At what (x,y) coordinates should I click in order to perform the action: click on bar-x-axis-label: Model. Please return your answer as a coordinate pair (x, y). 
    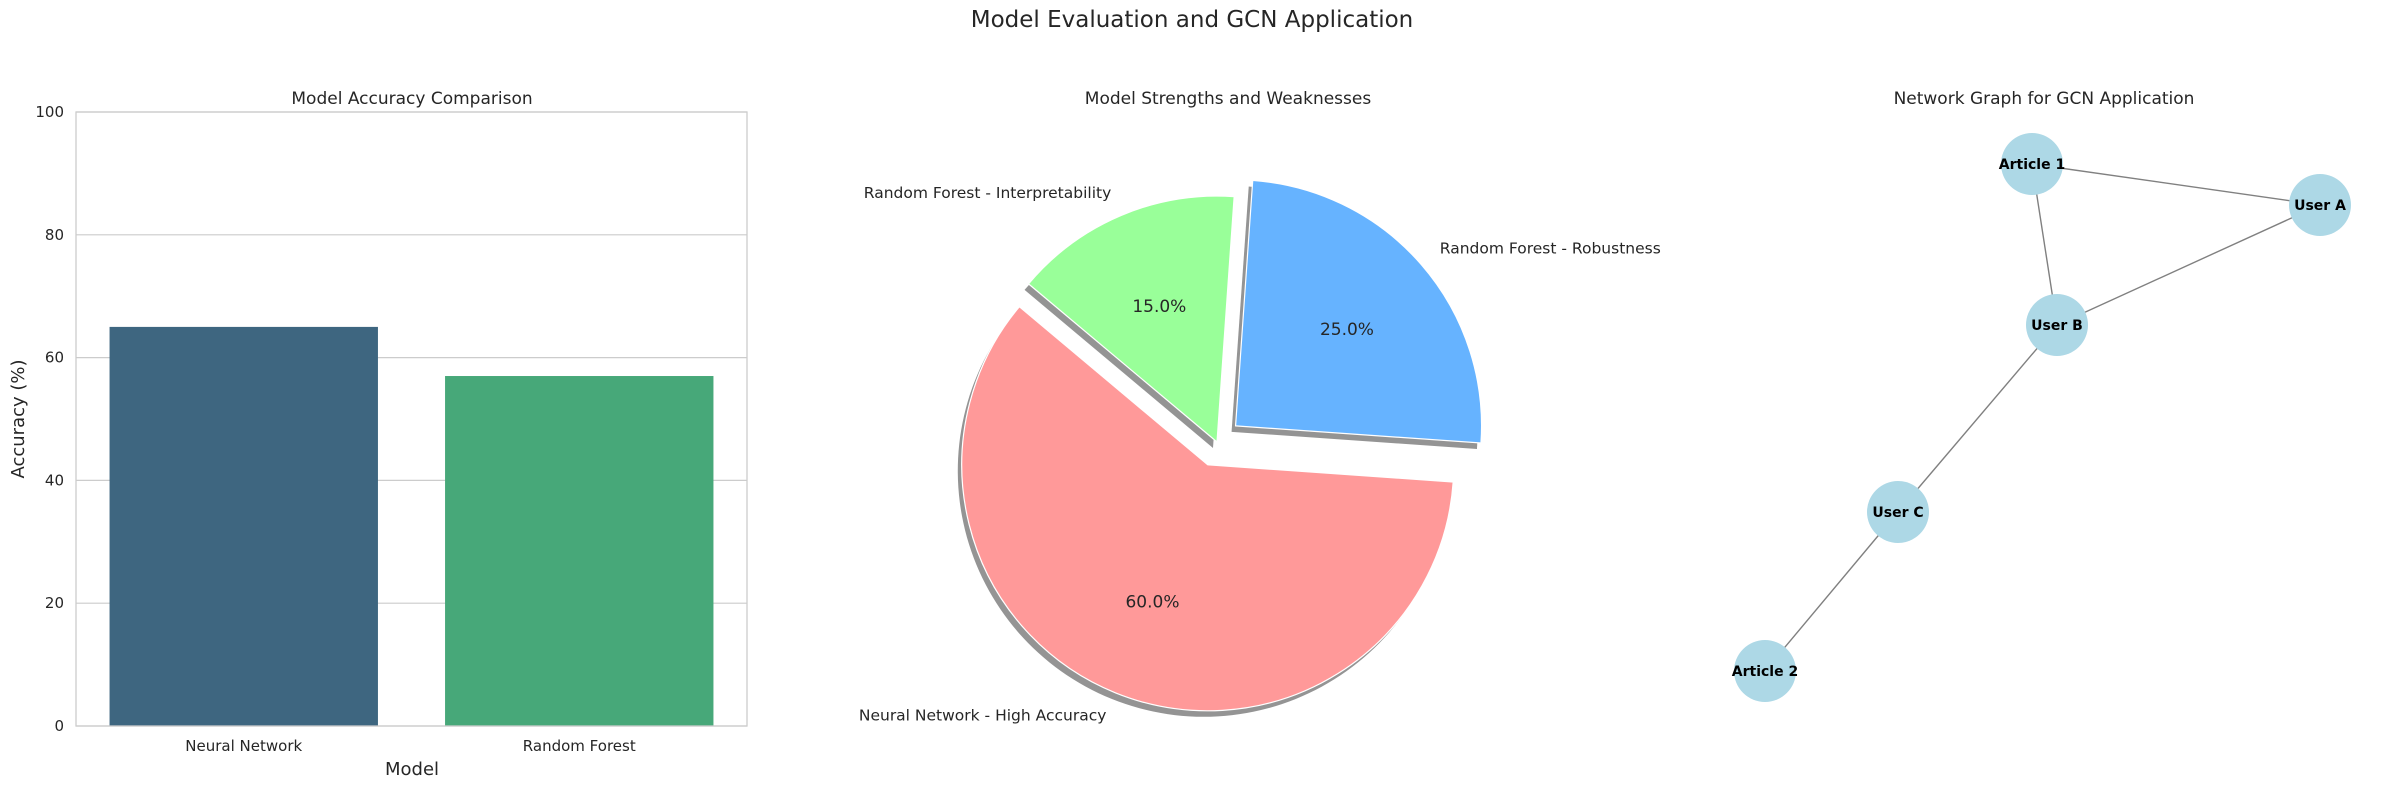
    Looking at the image, I should click on (412, 769).